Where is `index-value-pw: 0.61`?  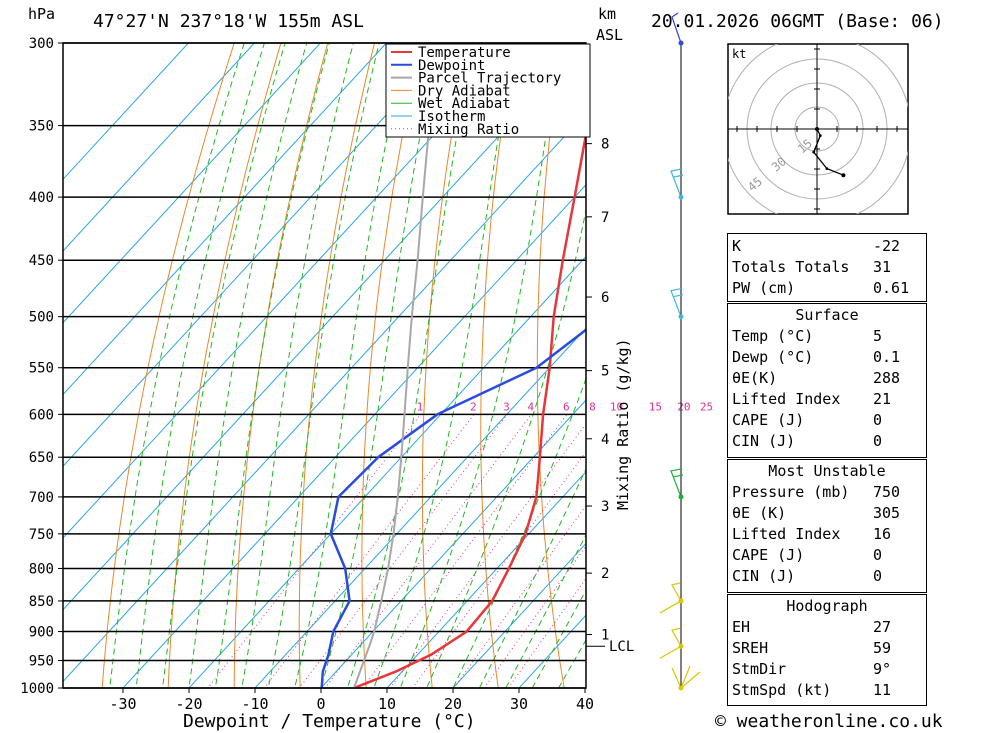
index-value-pw: 0.61 is located at coordinates (891, 288).